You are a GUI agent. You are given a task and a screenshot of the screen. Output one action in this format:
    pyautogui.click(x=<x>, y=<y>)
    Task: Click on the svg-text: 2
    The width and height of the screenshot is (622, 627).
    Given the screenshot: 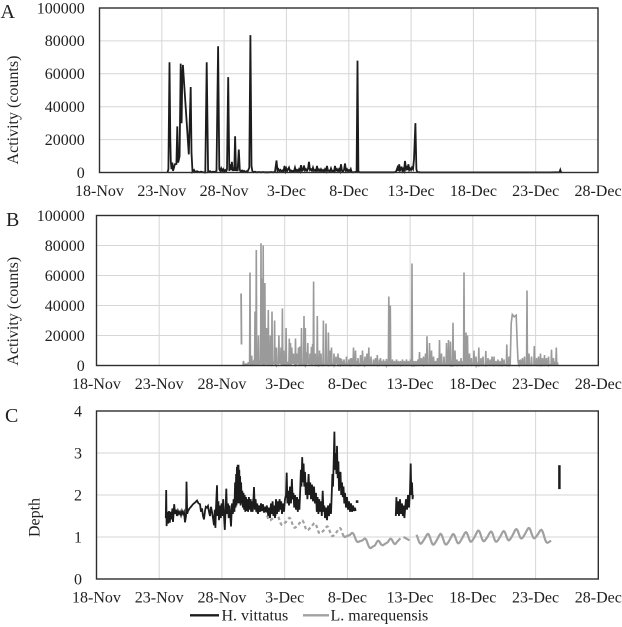 What is the action you would take?
    pyautogui.click(x=78, y=495)
    